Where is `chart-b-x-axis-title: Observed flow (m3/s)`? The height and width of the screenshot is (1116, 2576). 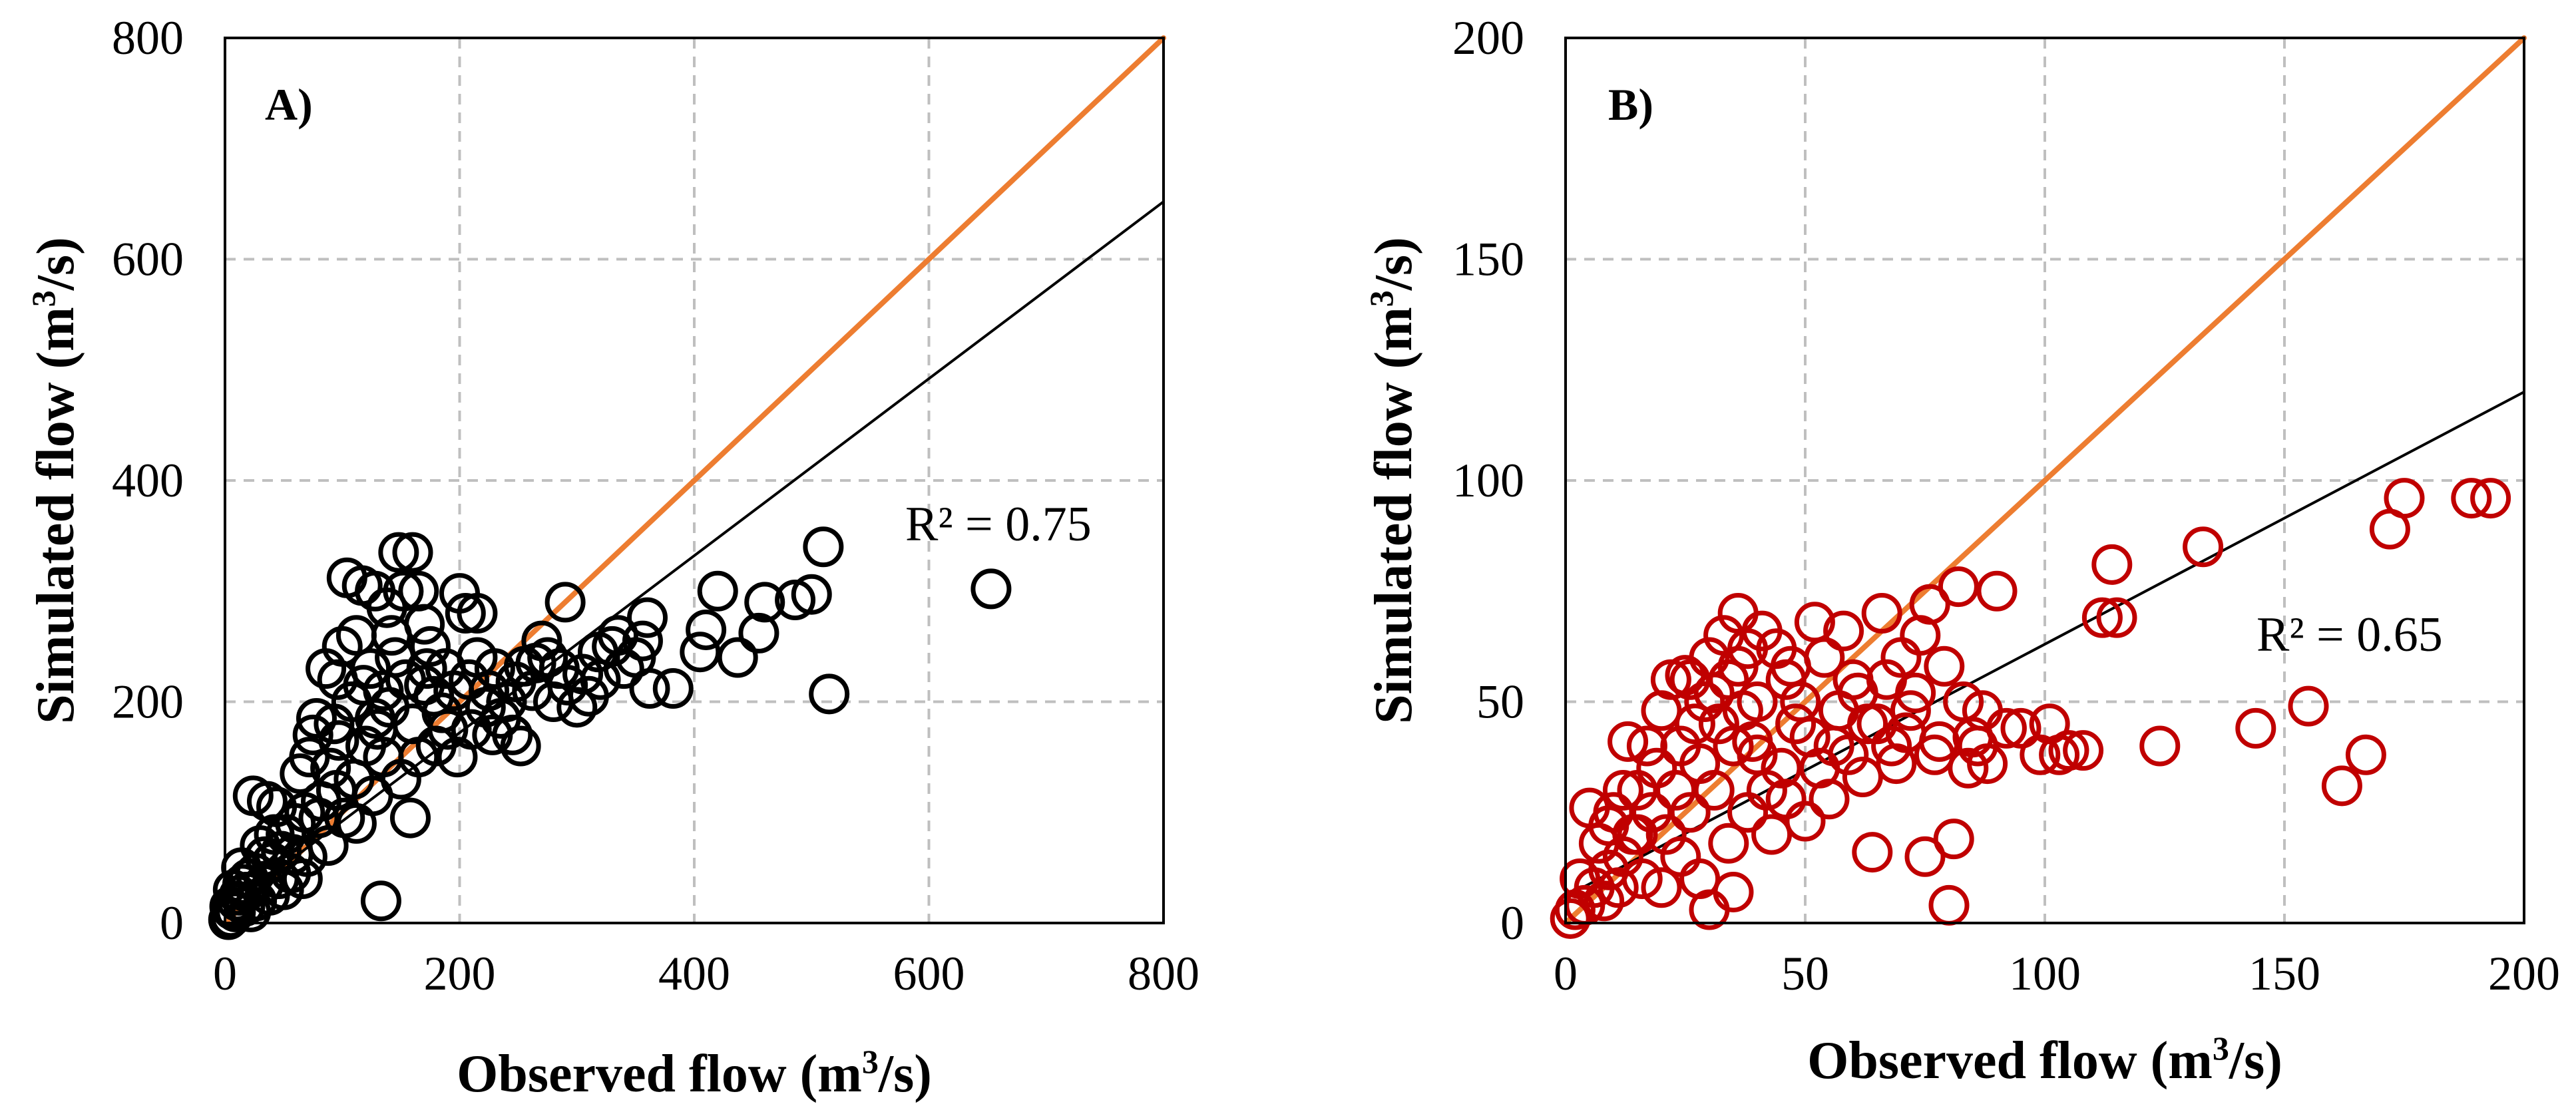
chart-b-x-axis-title: Observed flow (m3/s) is located at coordinates (2044, 1059).